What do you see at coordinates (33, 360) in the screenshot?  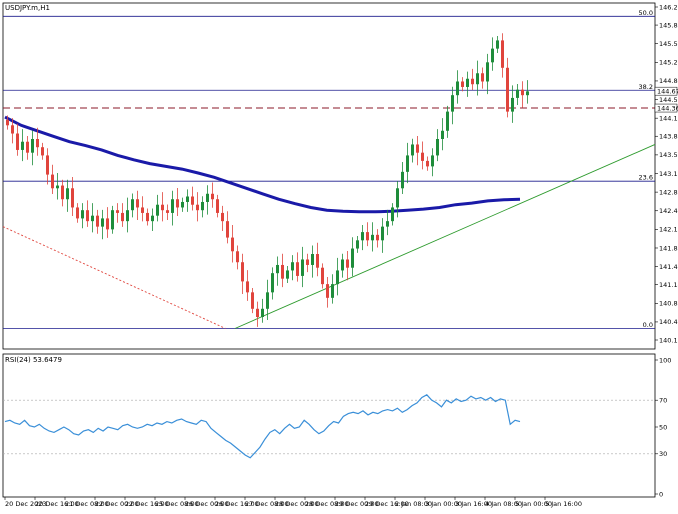 I see `rsi-title: RSI(24) 53.6479` at bounding box center [33, 360].